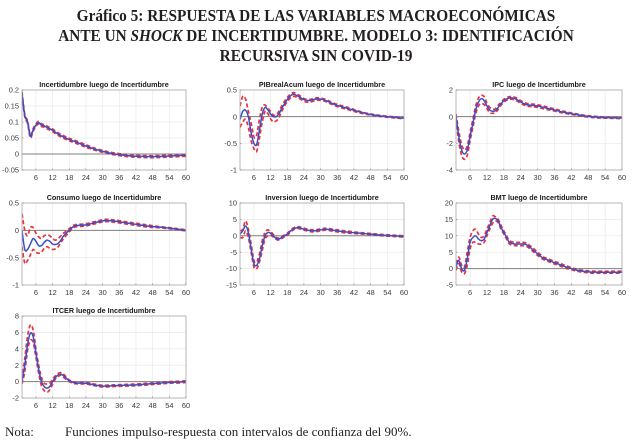 This screenshot has height=447, width=632. What do you see at coordinates (17, 348) in the screenshot?
I see `y-tick-label: 4` at bounding box center [17, 348].